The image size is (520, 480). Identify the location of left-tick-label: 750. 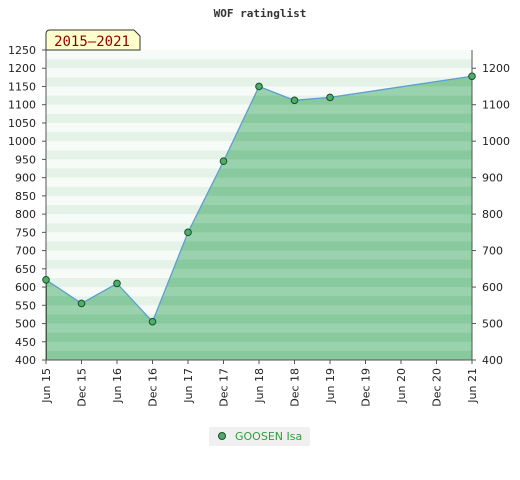
(25, 232).